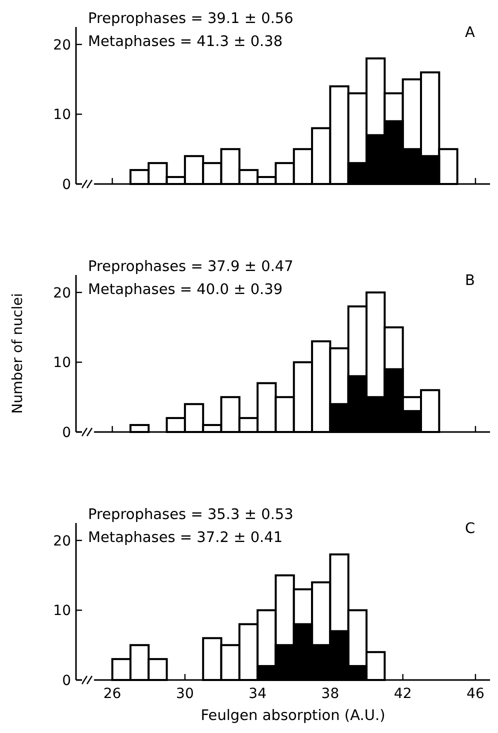 The image size is (498, 733). What do you see at coordinates (185, 694) in the screenshot?
I see `x-tick-label: 30` at bounding box center [185, 694].